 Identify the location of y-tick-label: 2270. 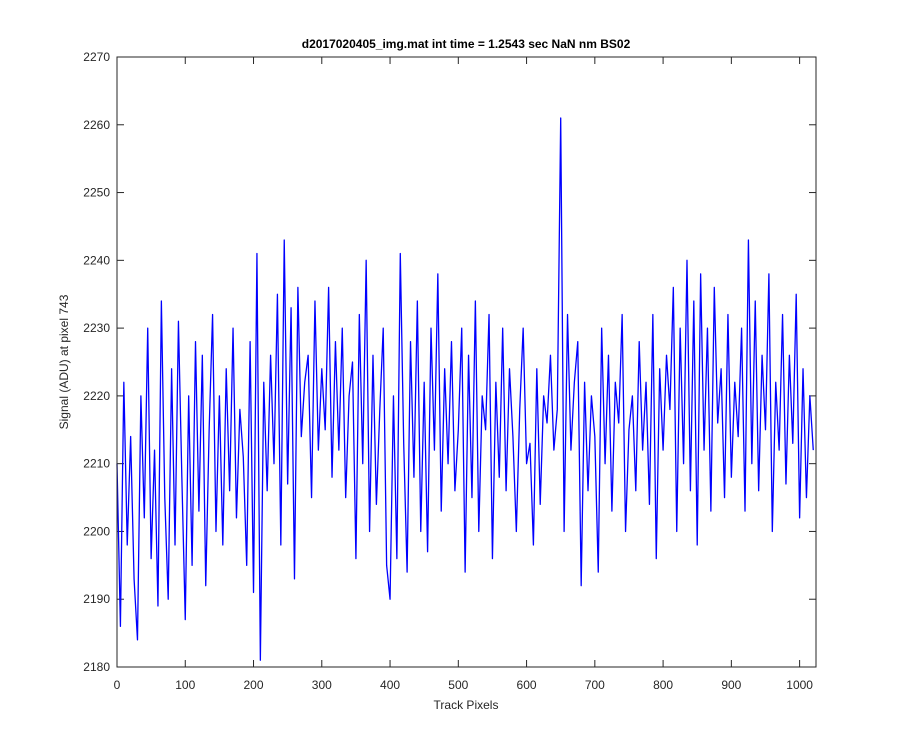
(96, 57).